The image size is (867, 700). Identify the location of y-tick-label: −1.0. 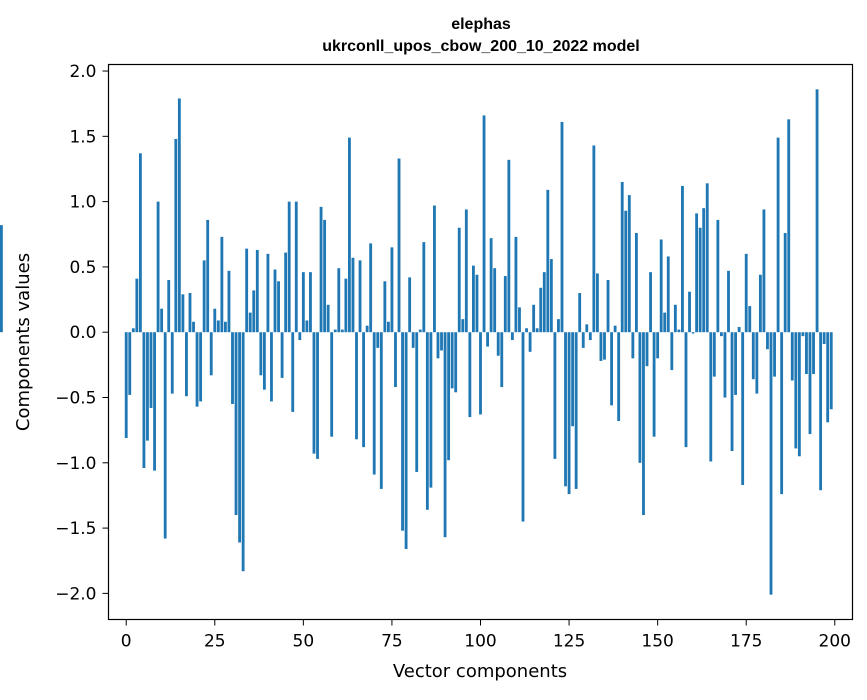
(75, 464).